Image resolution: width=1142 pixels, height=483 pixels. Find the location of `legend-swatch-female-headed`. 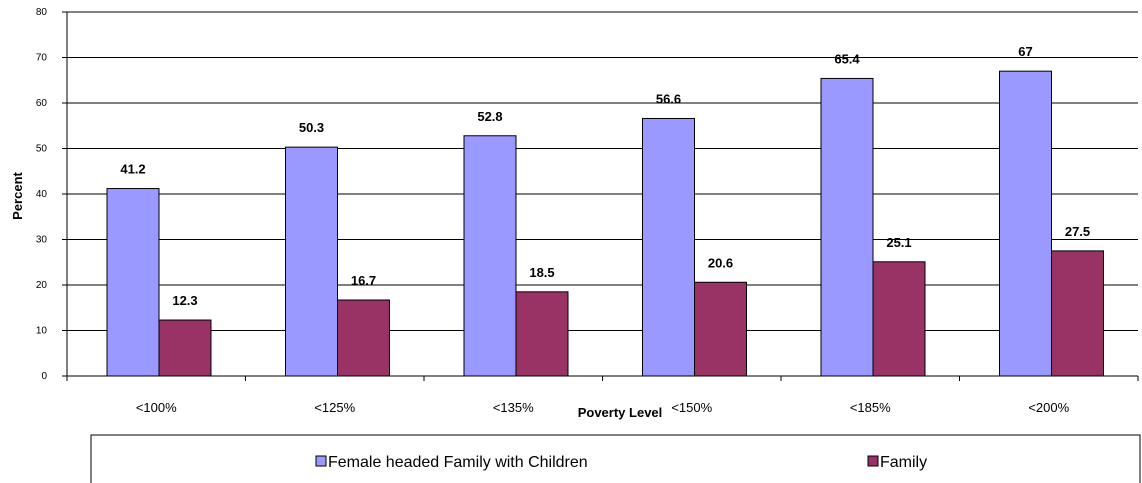

legend-swatch-female-headed is located at coordinates (321, 461).